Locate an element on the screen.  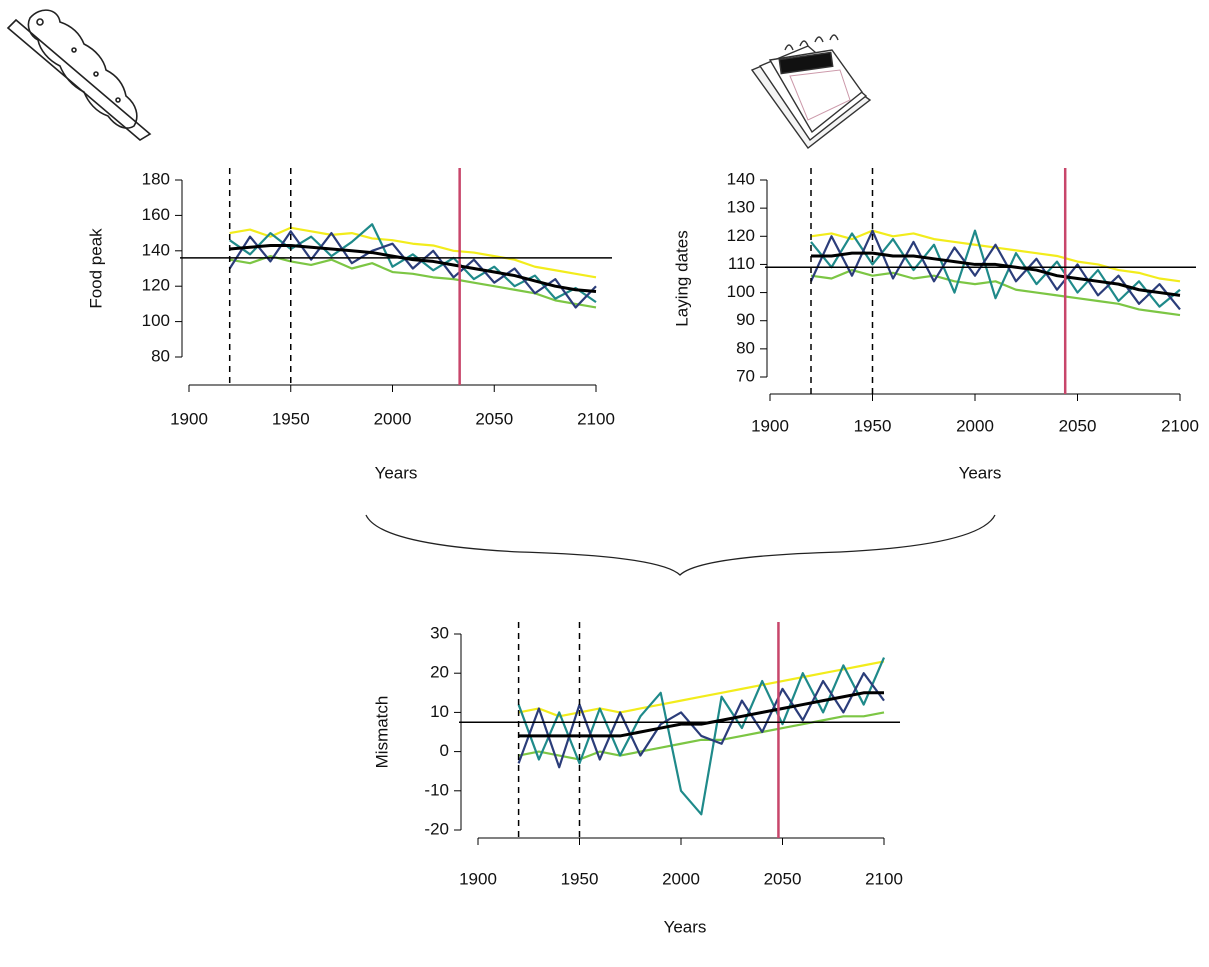
y-tick-label: 180 is located at coordinates (156, 178).